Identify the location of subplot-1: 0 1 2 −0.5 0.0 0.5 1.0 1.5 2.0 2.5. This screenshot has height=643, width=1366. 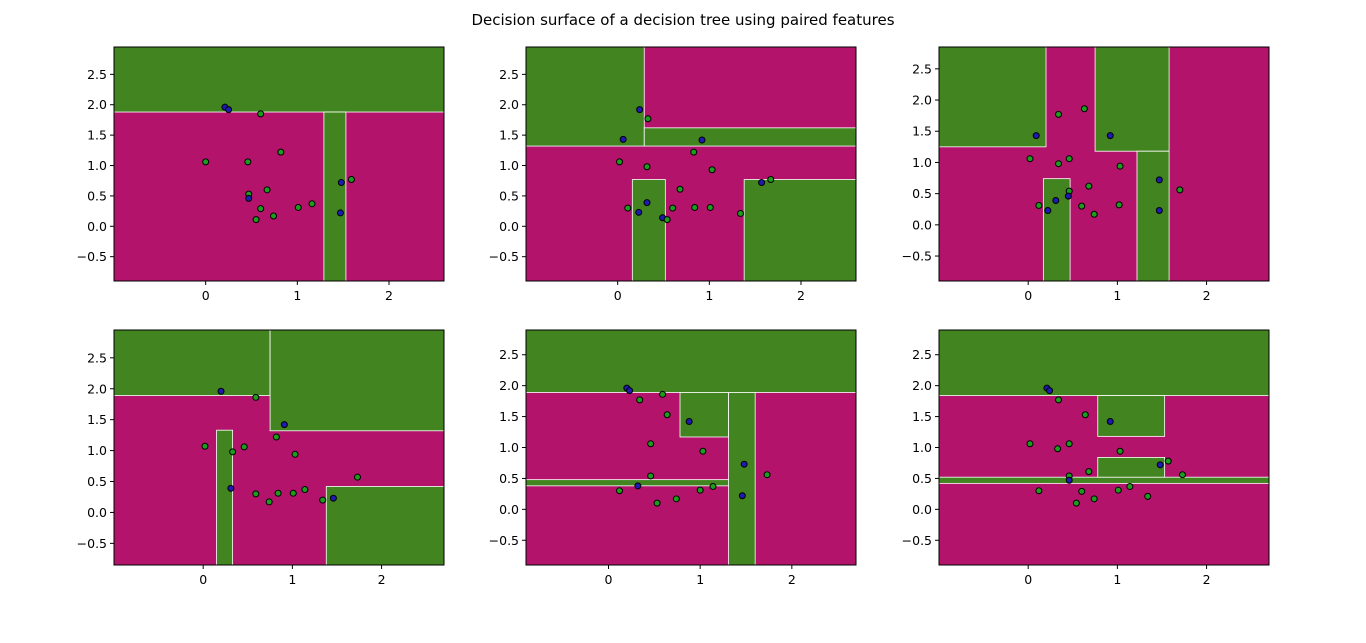
(261, 174).